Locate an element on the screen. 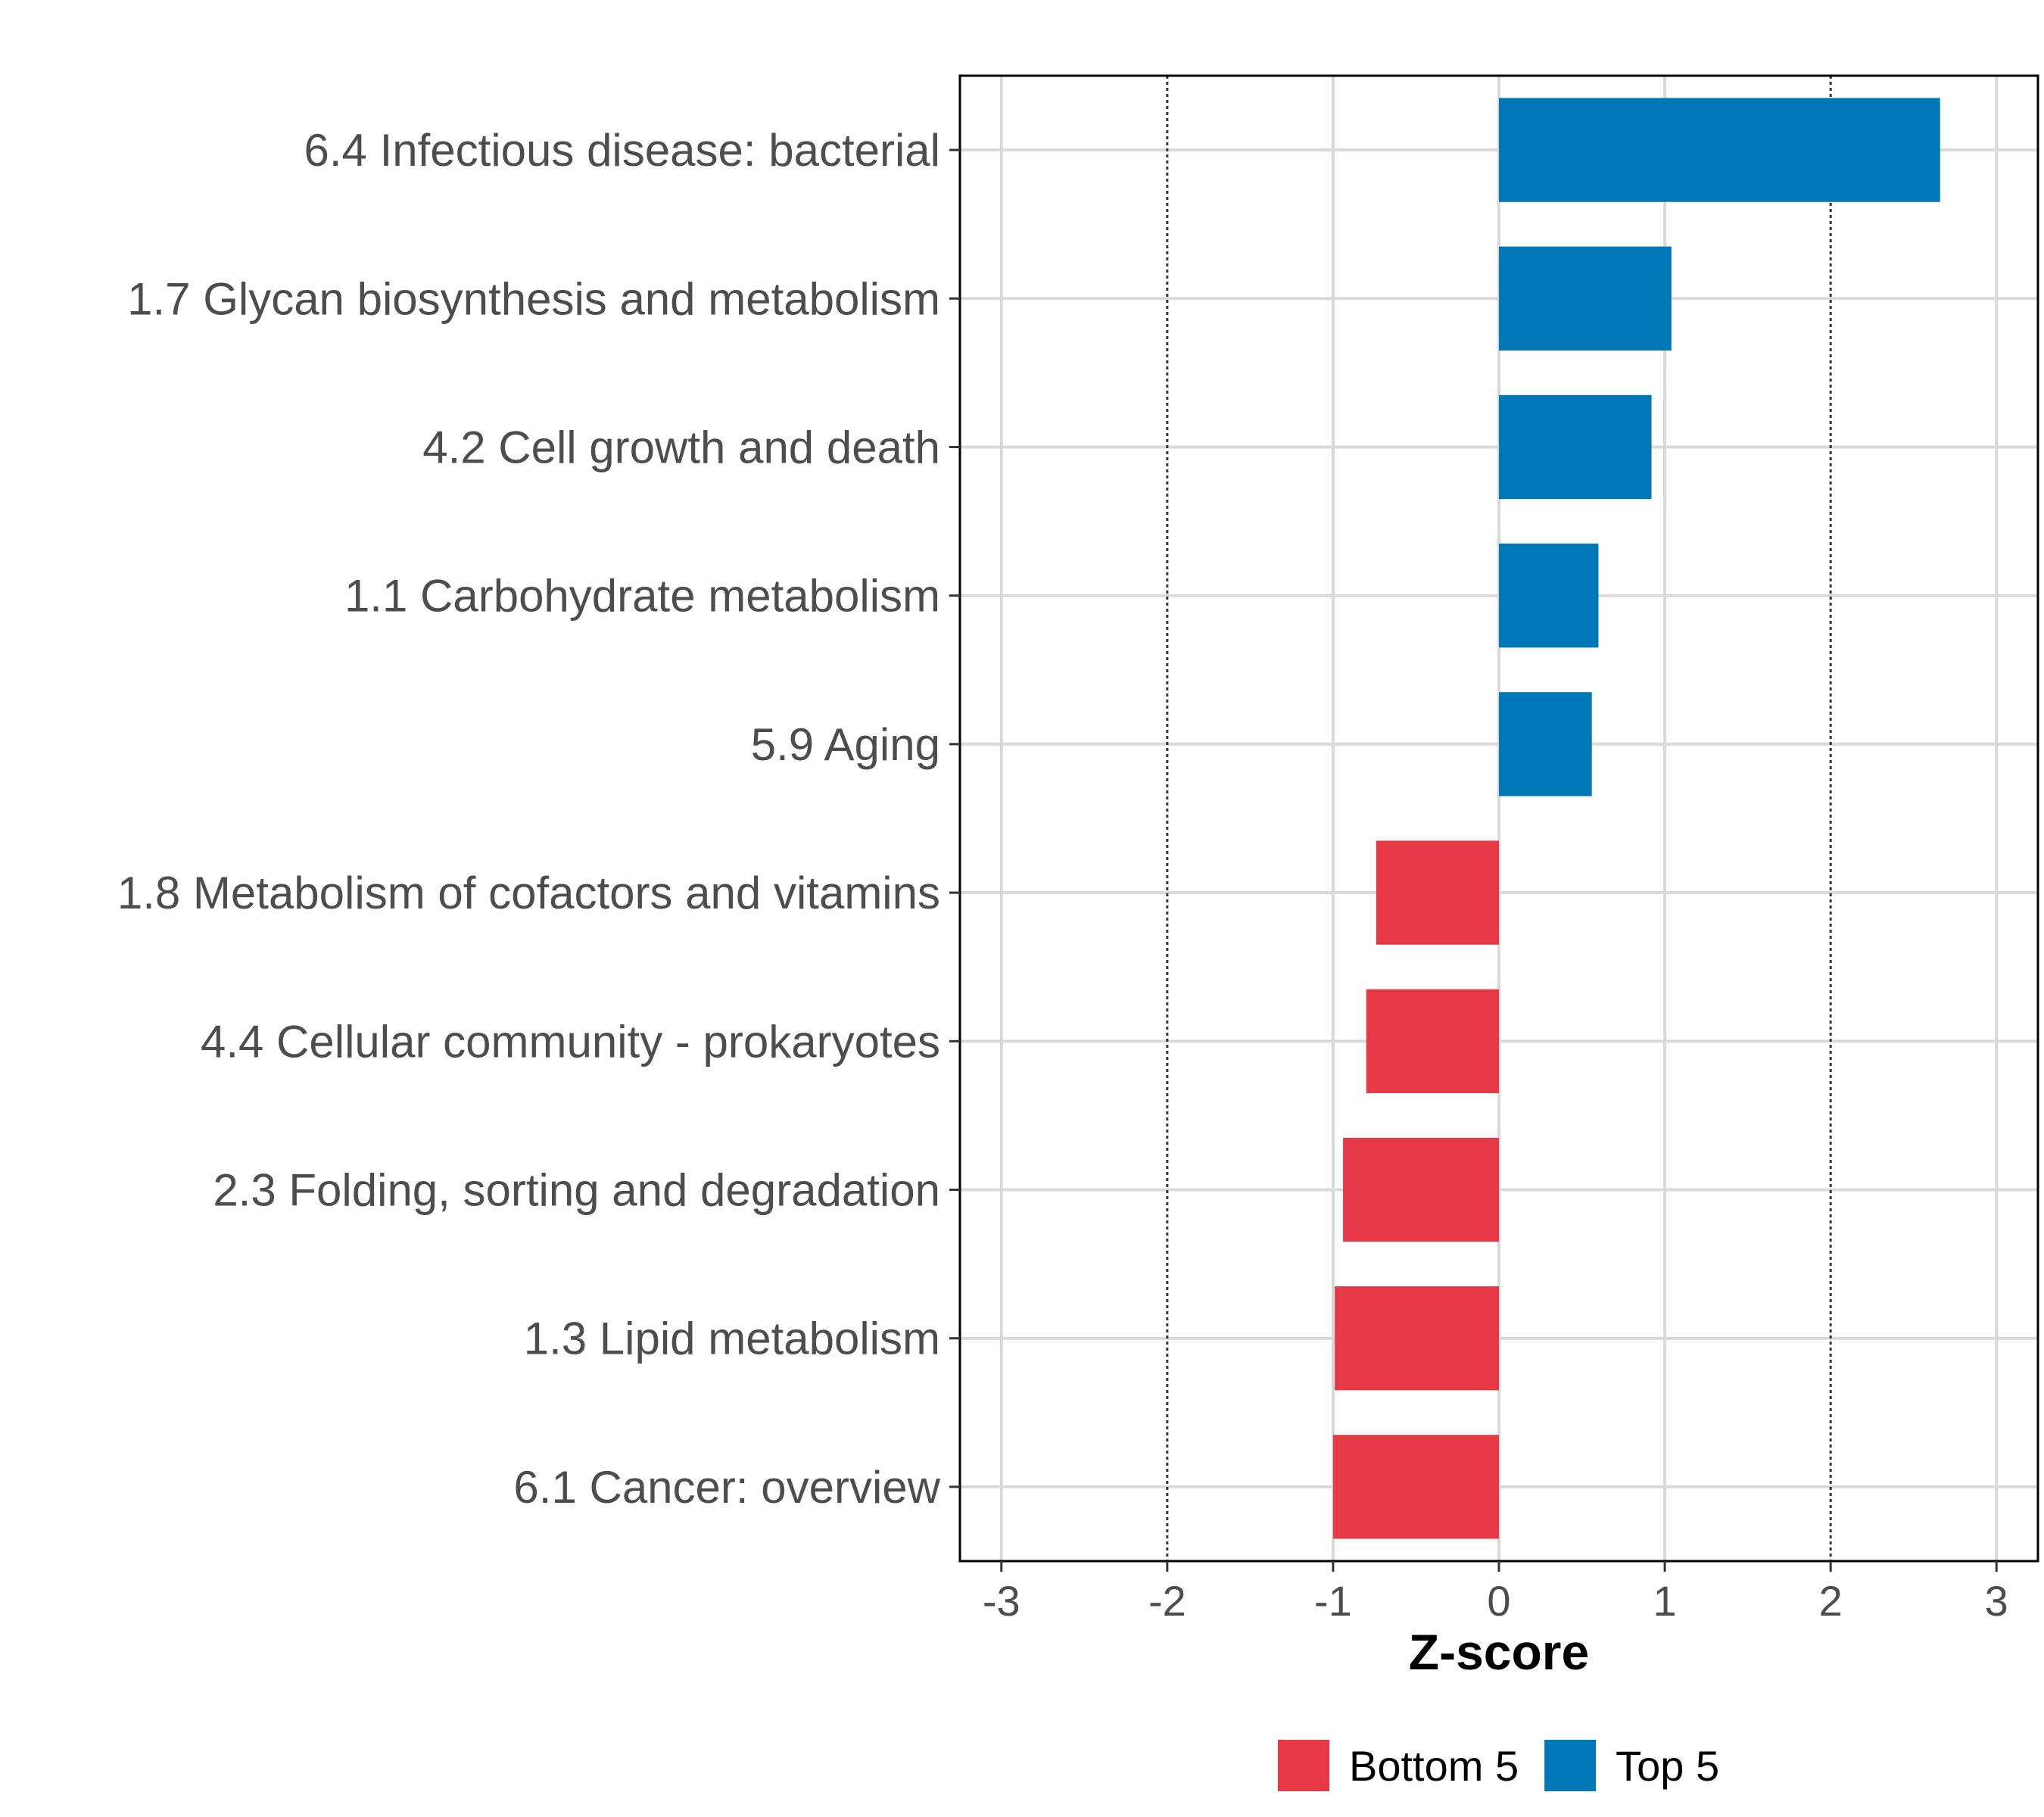 Image resolution: width=2044 pixels, height=1817 pixels. legend: Bottom 5 Top 5 is located at coordinates (1498, 1765).